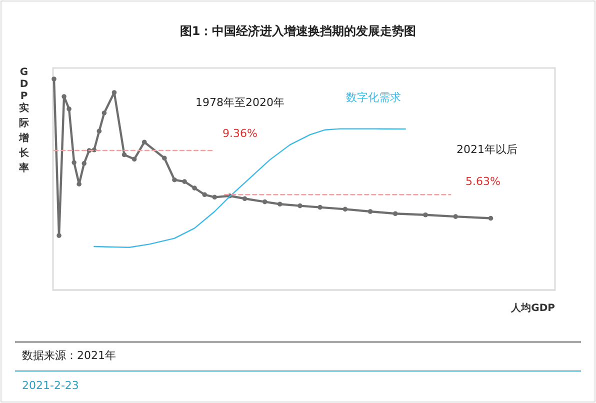 The height and width of the screenshot is (403, 596). I want to click on annotation: 5.63%, so click(483, 181).